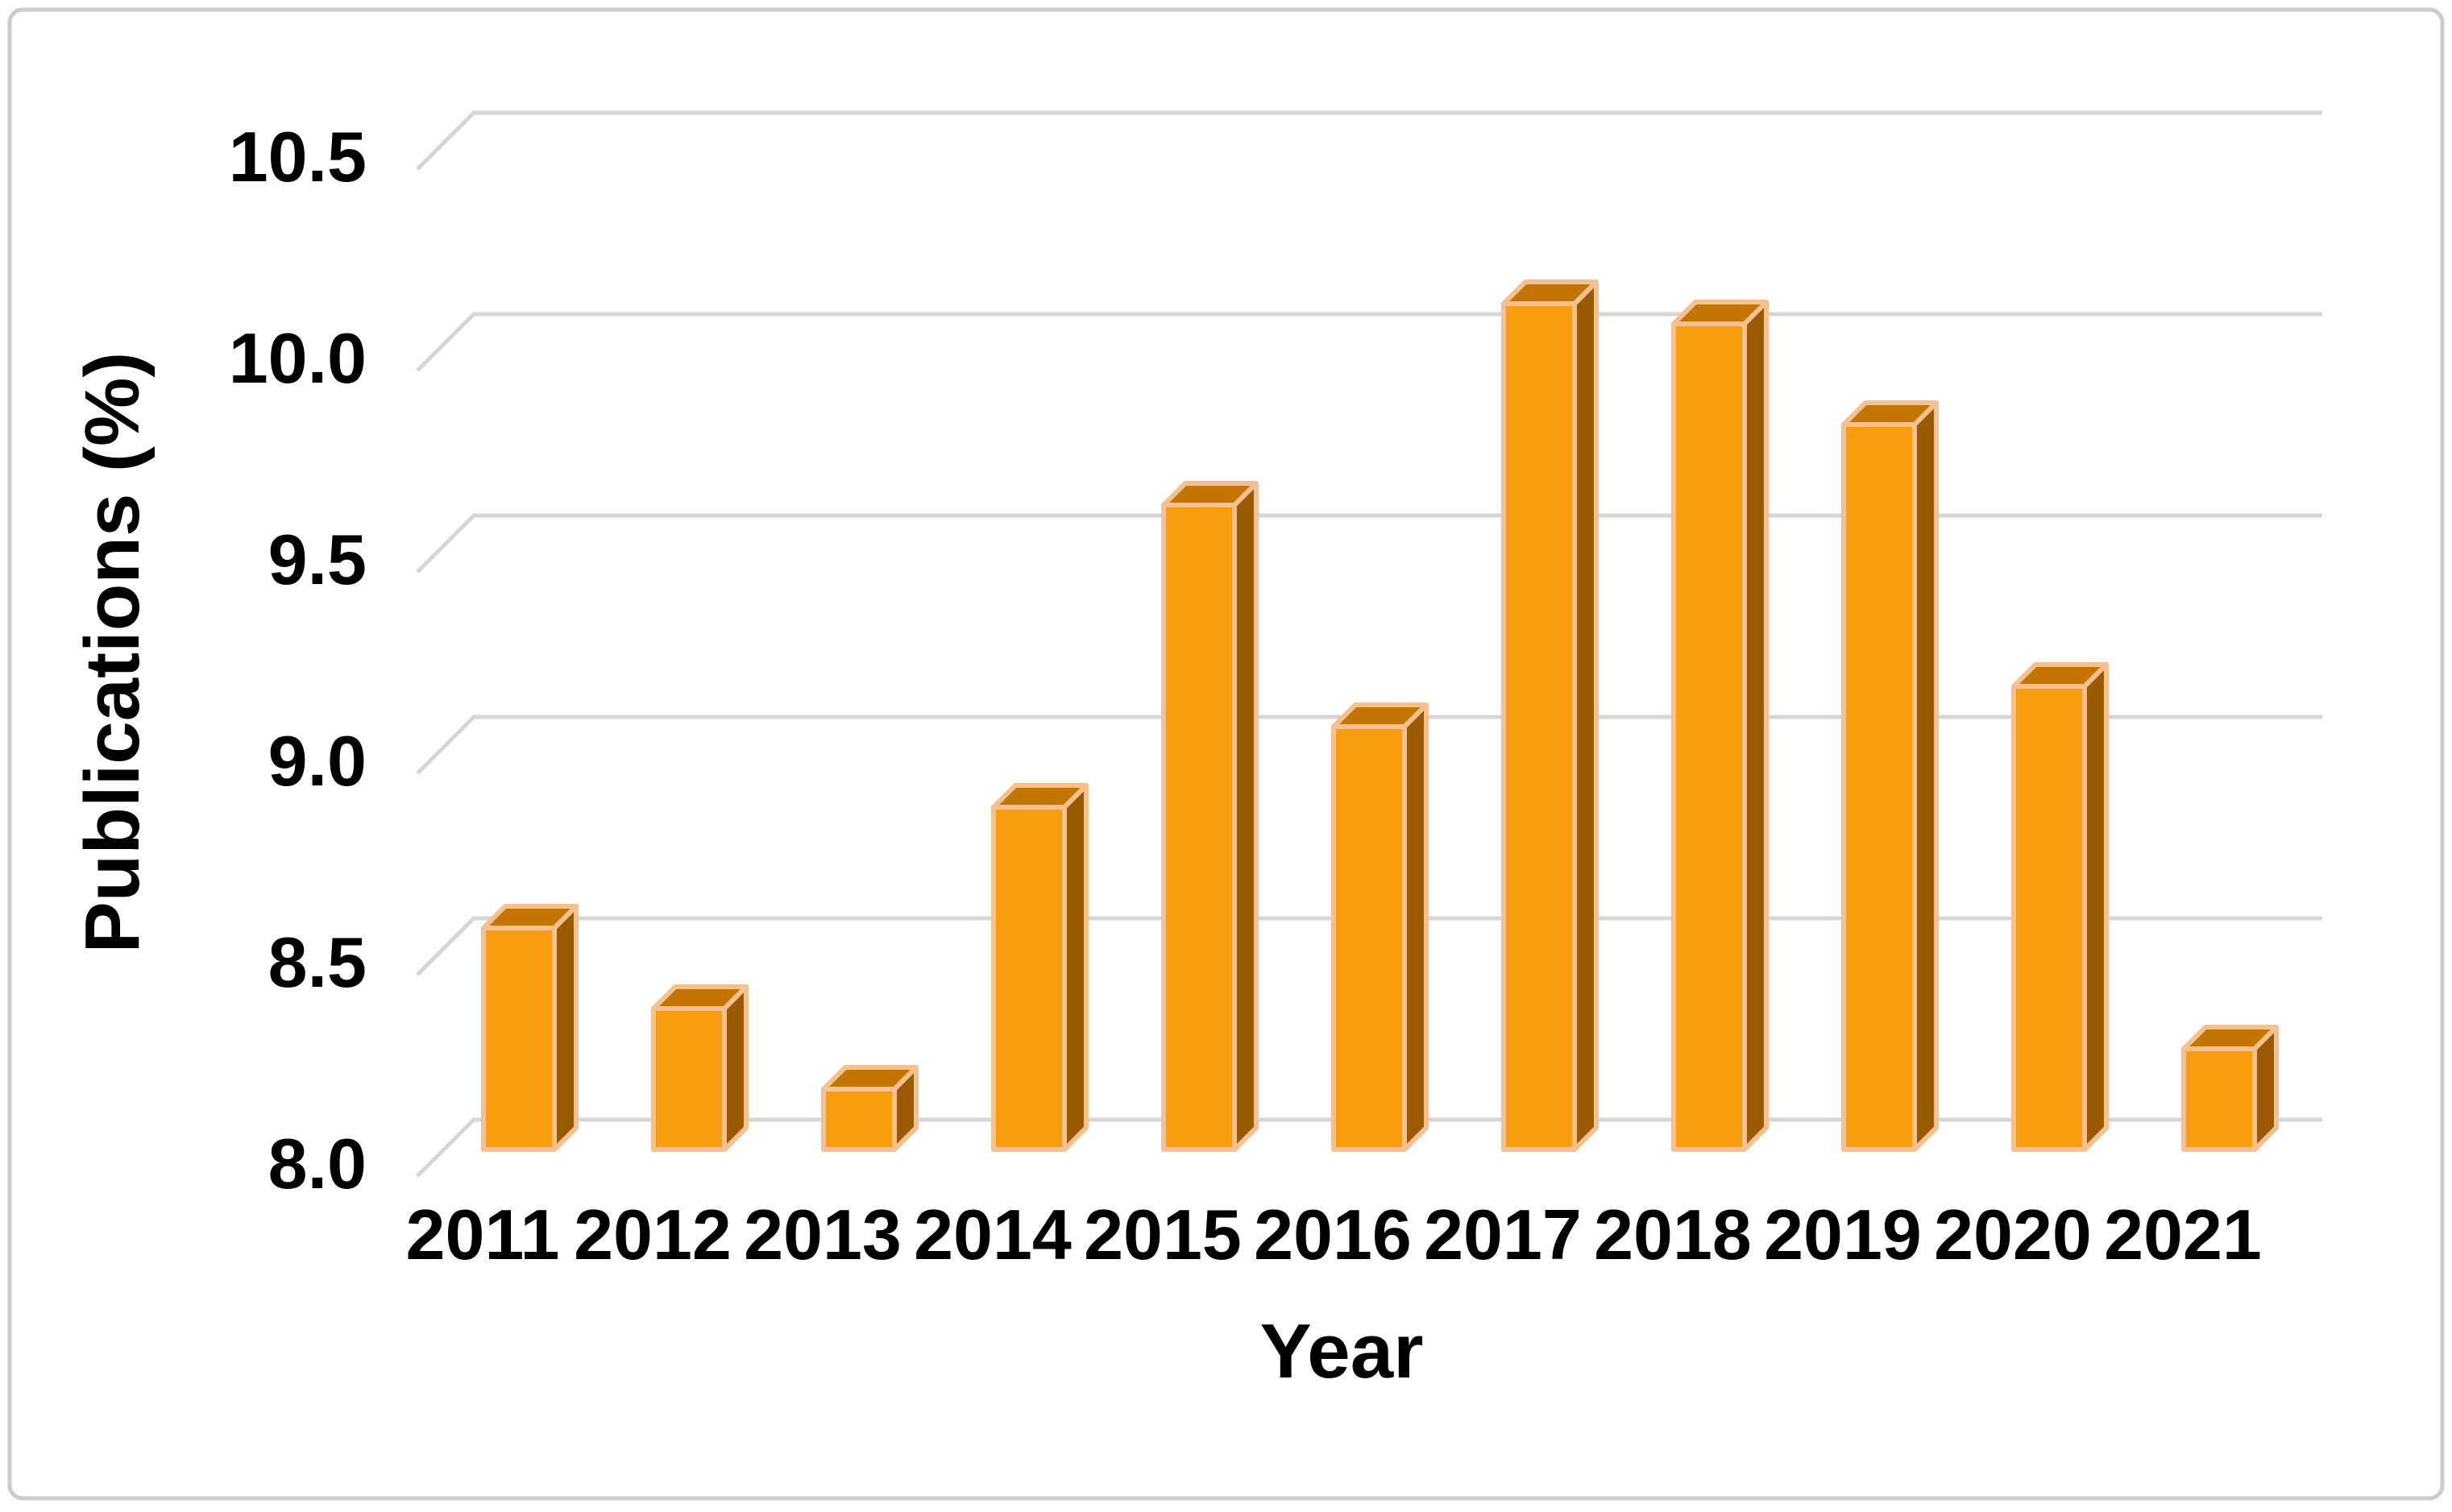 Image resolution: width=2452 pixels, height=1512 pixels. What do you see at coordinates (298, 157) in the screenshot?
I see `y-tick-label: 10.5` at bounding box center [298, 157].